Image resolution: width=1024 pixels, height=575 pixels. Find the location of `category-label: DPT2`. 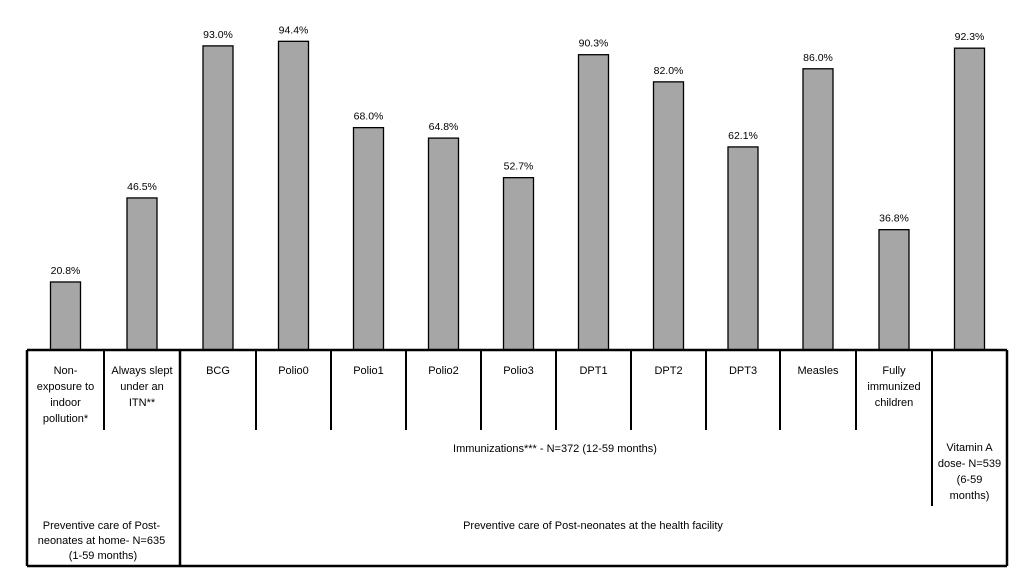

category-label: DPT2 is located at coordinates (668, 371).